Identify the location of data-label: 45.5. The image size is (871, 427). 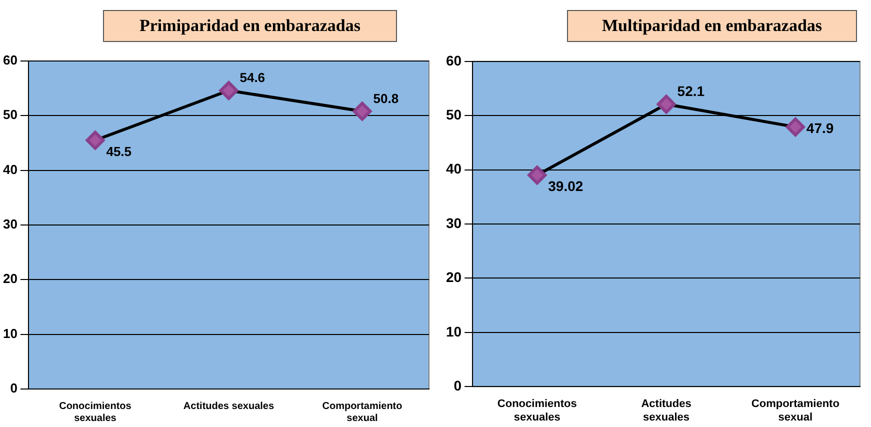
(119, 151).